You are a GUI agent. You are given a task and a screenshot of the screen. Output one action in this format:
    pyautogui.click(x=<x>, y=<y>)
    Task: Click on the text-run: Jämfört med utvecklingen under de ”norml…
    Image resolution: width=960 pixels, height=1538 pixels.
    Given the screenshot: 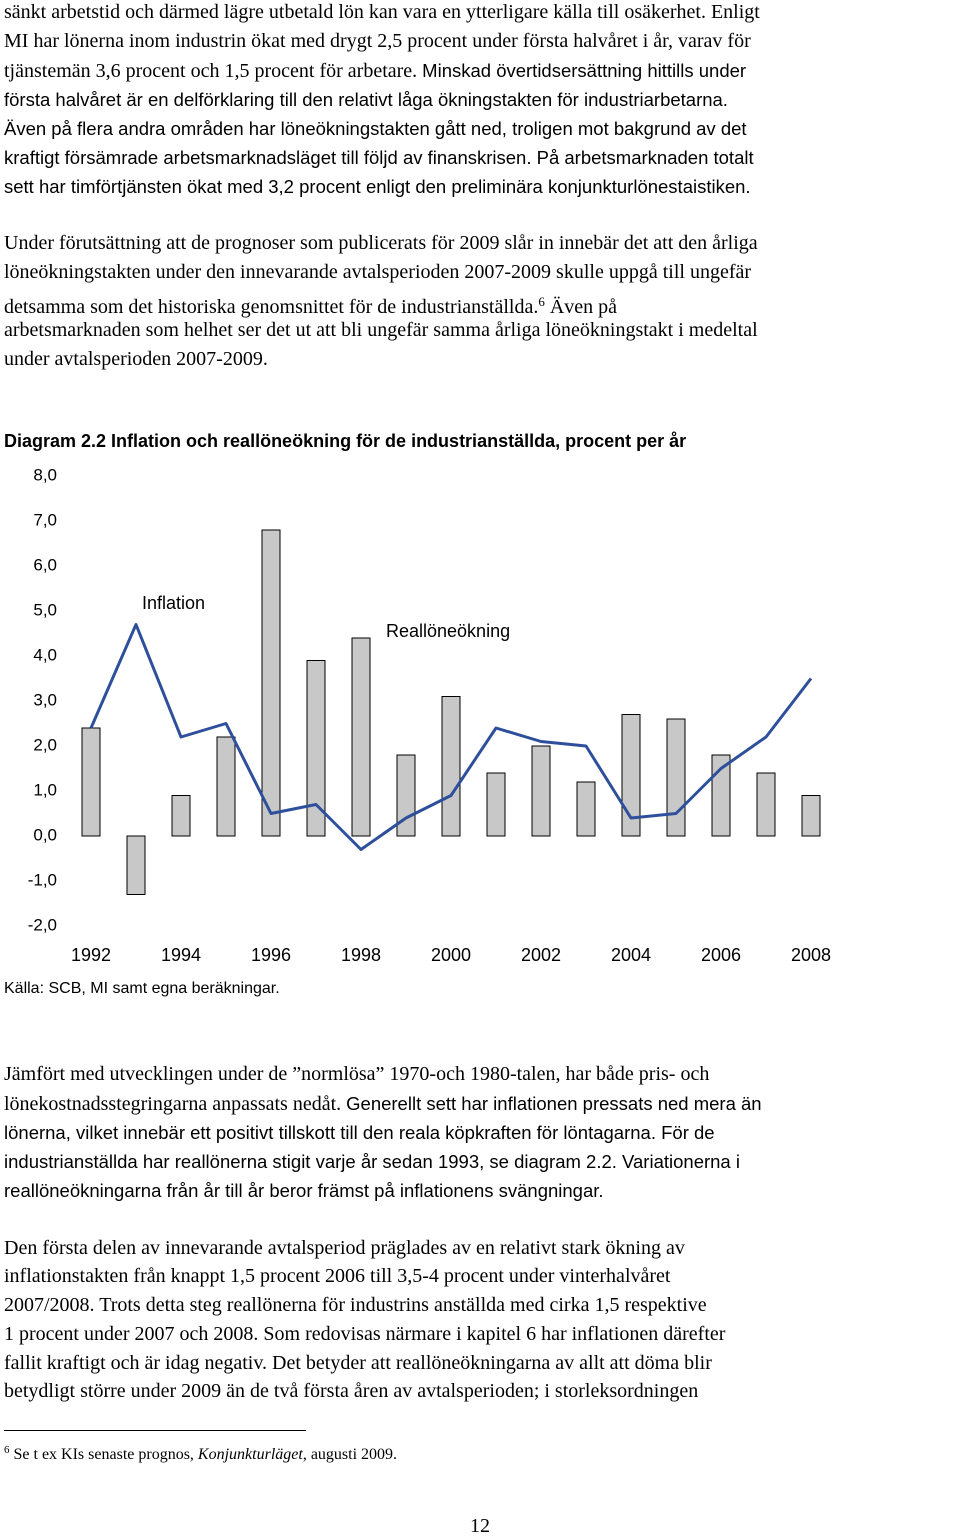 What is the action you would take?
    pyautogui.click(x=357, y=1073)
    